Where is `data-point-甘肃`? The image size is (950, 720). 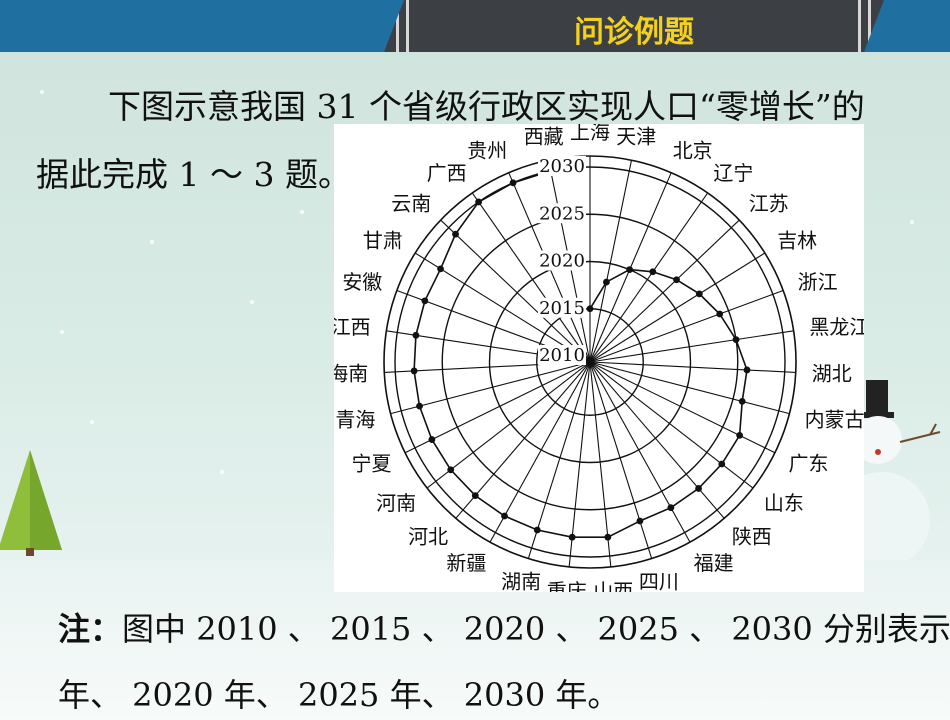 data-point-甘肃 is located at coordinates (440, 269).